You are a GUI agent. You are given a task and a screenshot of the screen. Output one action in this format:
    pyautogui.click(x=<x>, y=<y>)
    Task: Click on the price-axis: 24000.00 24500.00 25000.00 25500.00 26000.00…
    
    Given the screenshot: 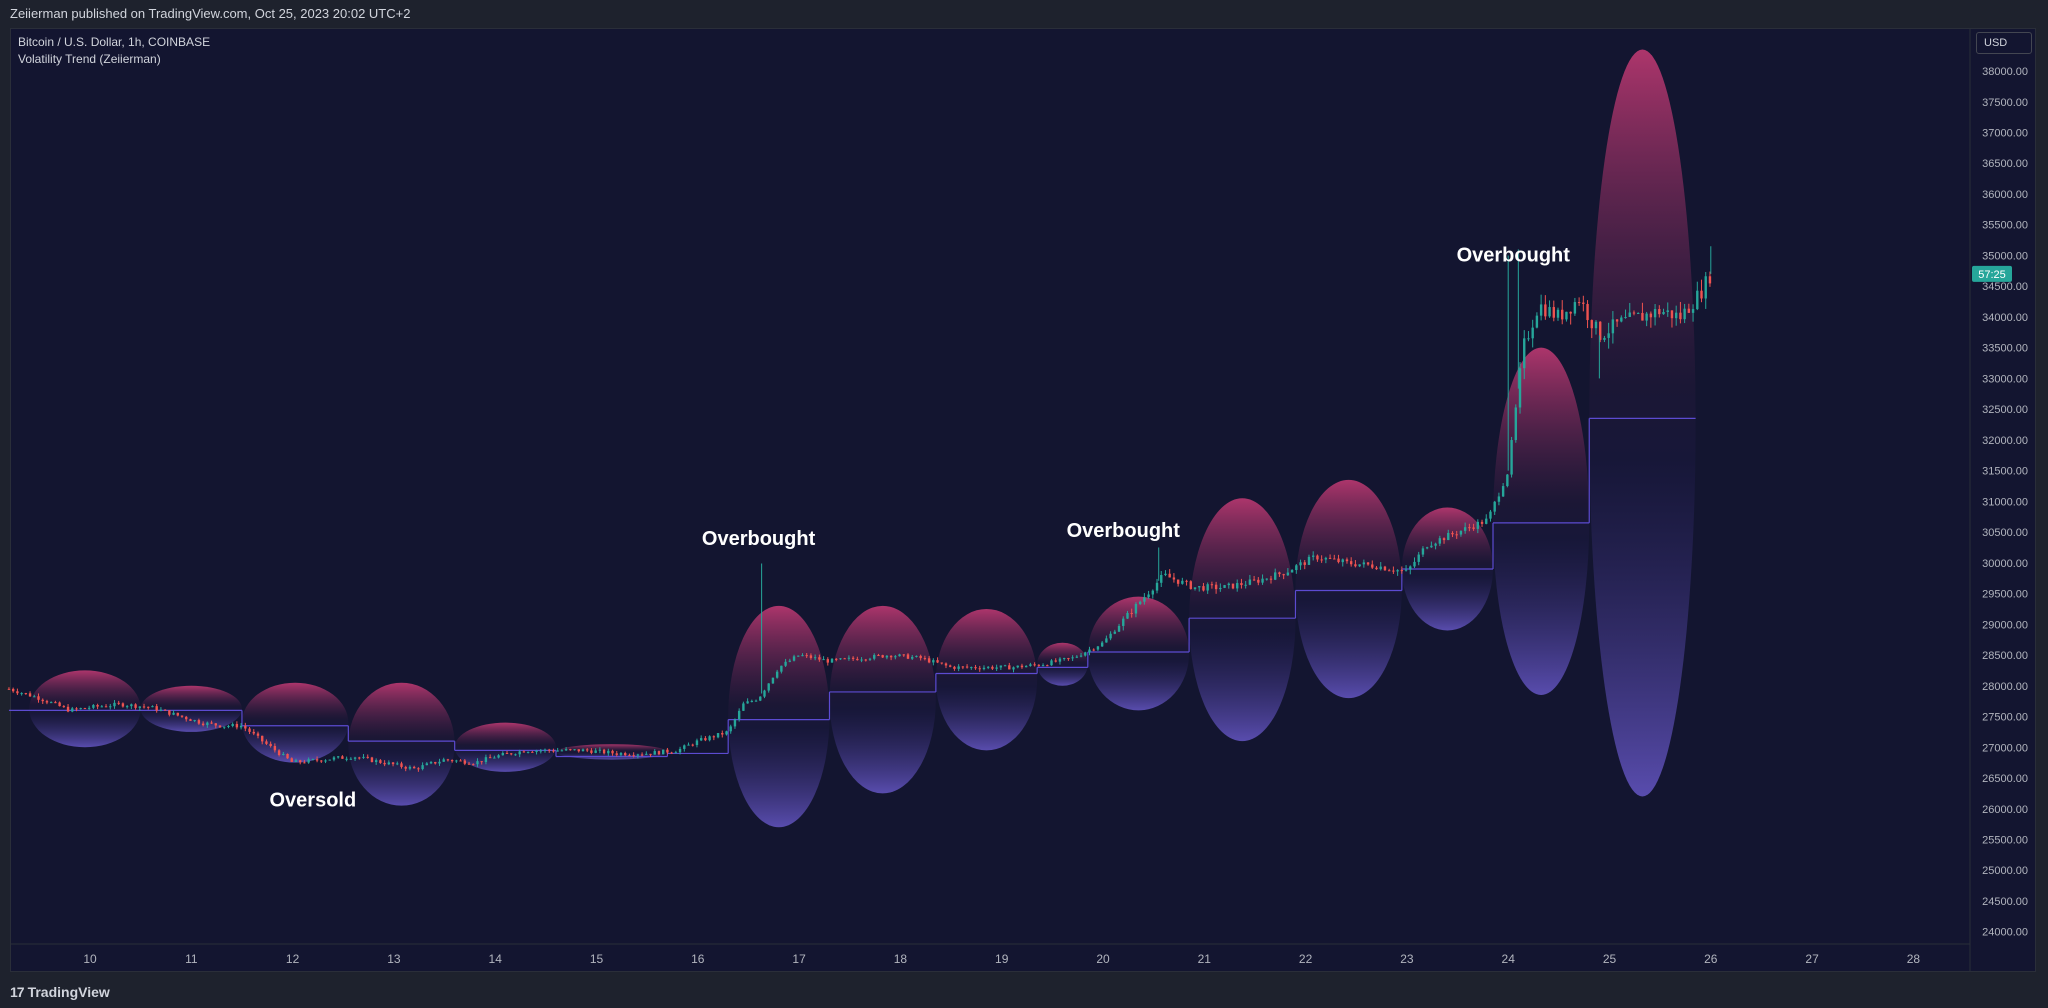 What is the action you would take?
    pyautogui.click(x=2005, y=502)
    